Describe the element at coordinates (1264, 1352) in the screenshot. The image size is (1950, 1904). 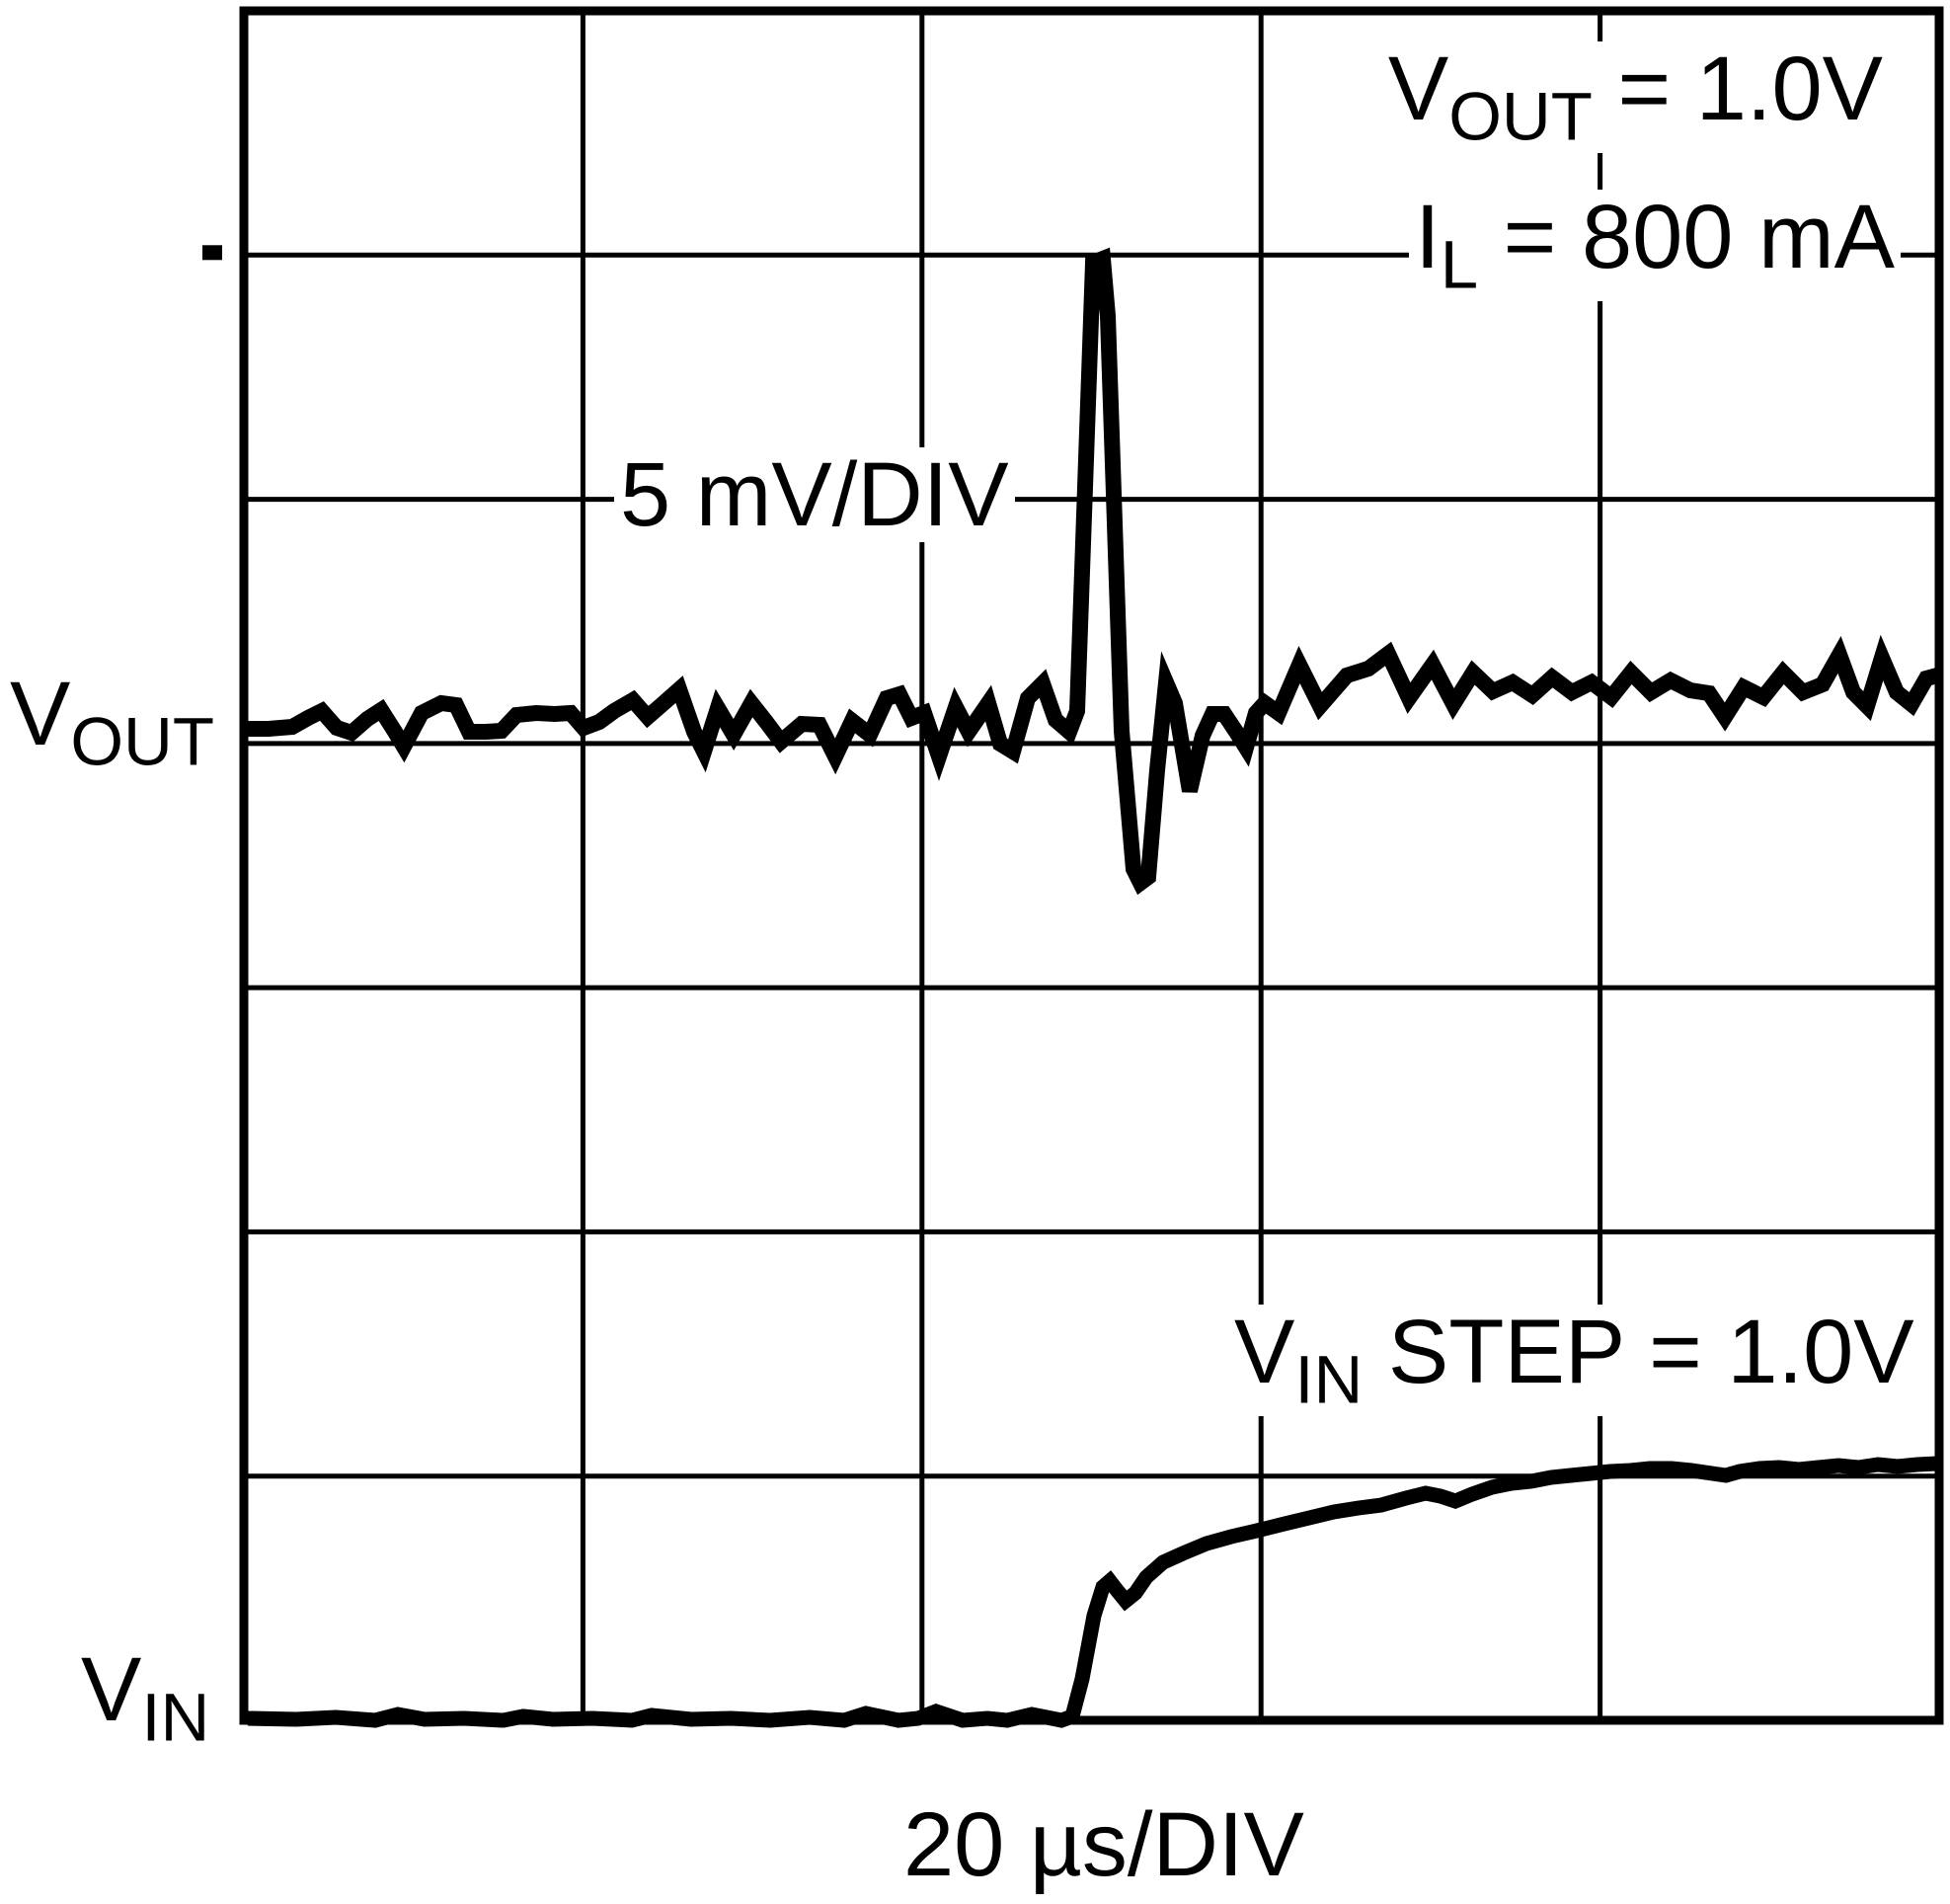
I see `vin-symbol: V` at that location.